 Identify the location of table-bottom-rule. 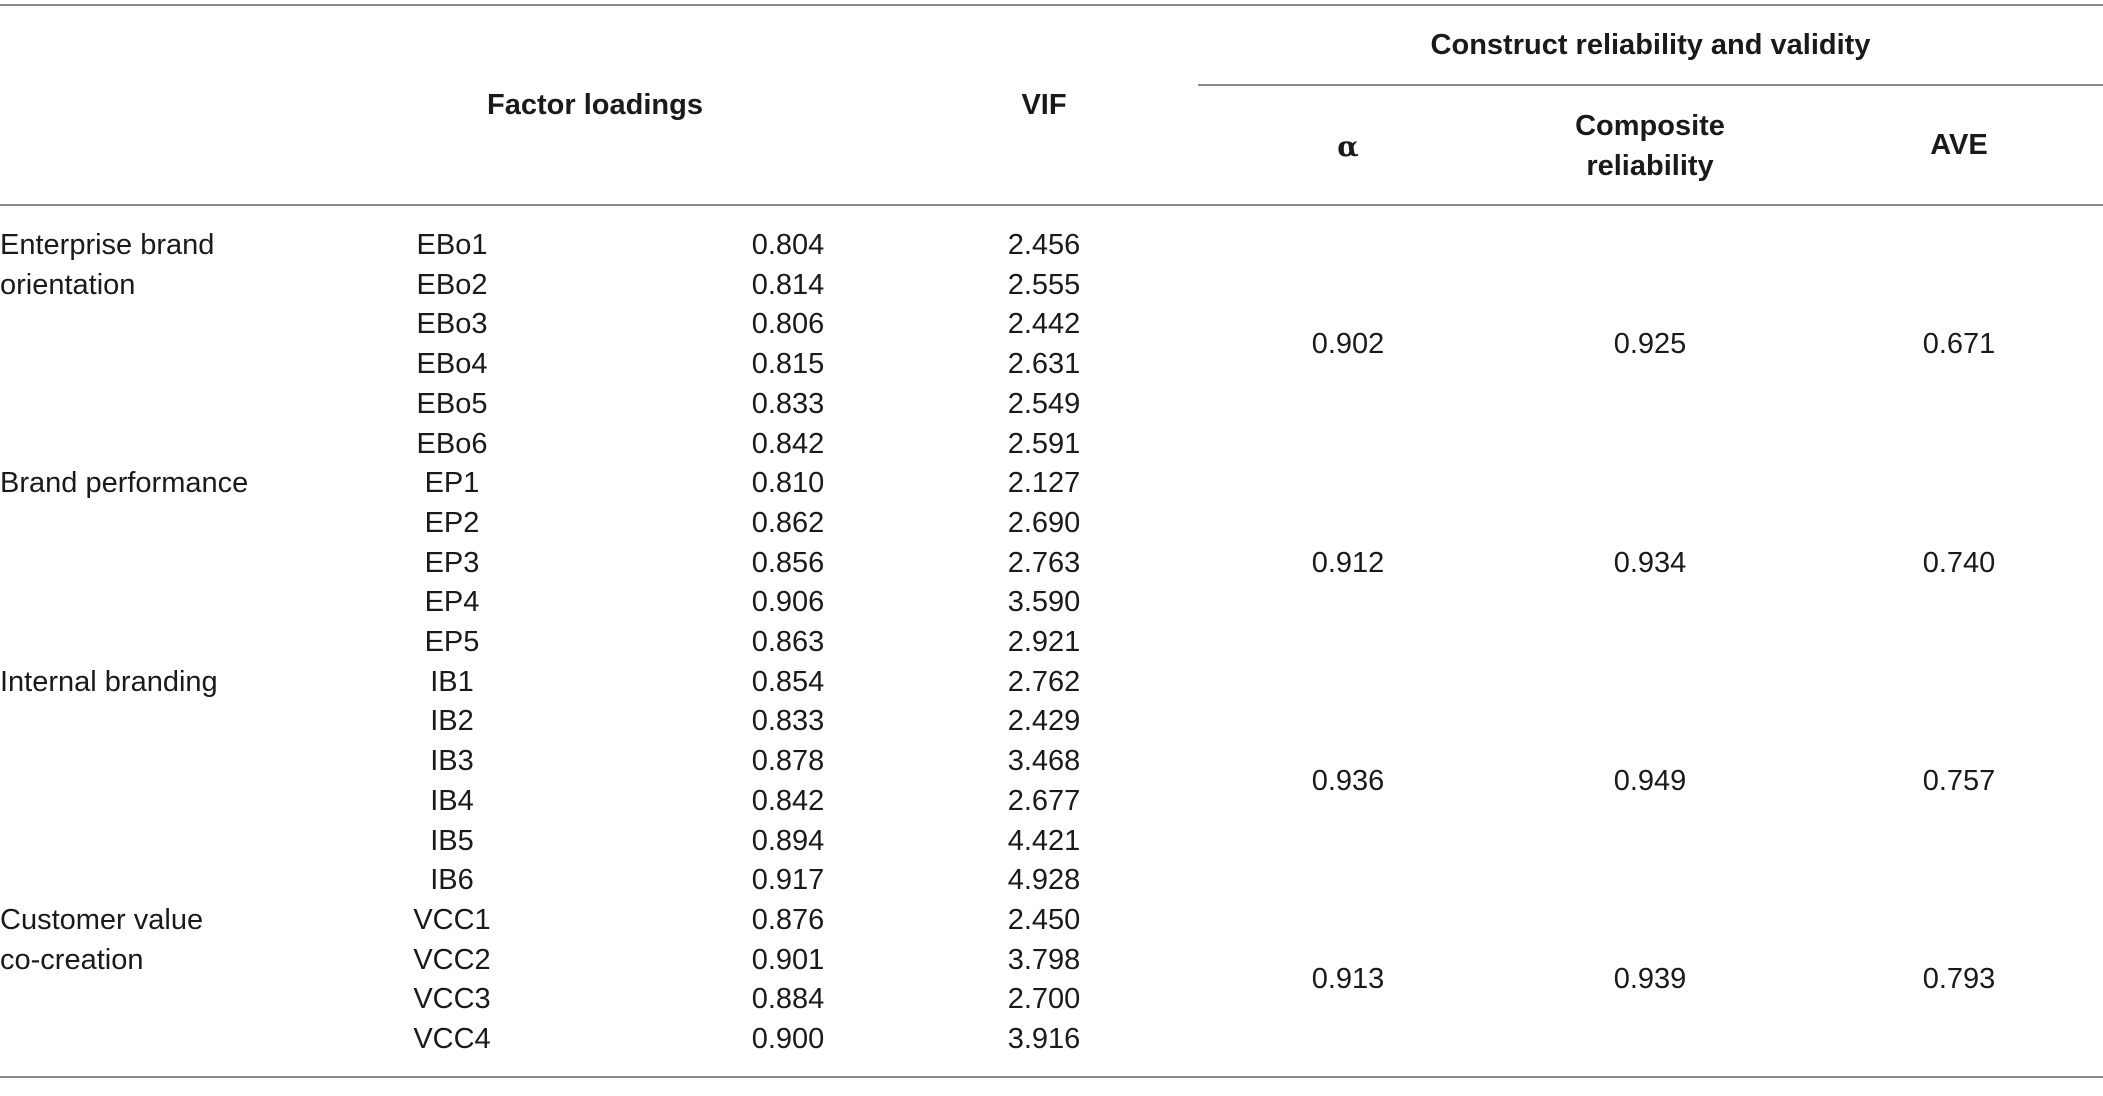
(1051, 1077).